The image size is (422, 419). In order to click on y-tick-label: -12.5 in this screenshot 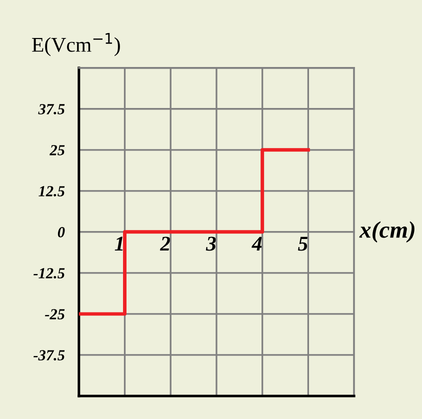, I will do `click(49, 273)`.